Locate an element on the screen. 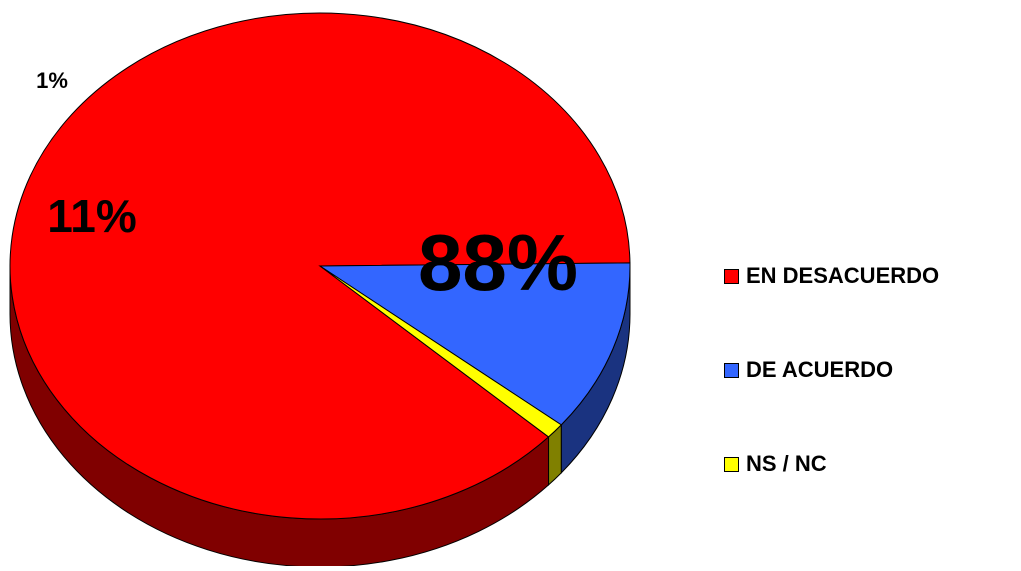  pie-slice-de-acuerdo is located at coordinates (474, 344).